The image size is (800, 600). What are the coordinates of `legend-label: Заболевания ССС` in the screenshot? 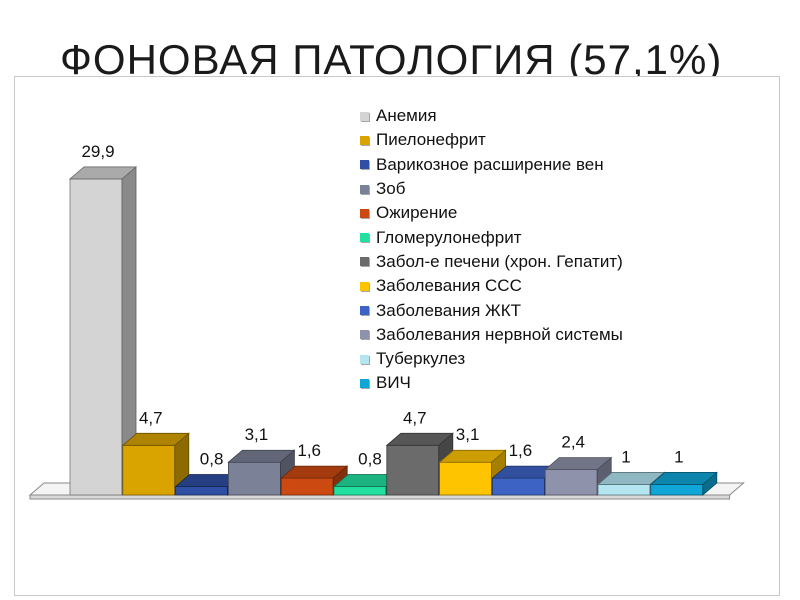 It's located at (449, 286).